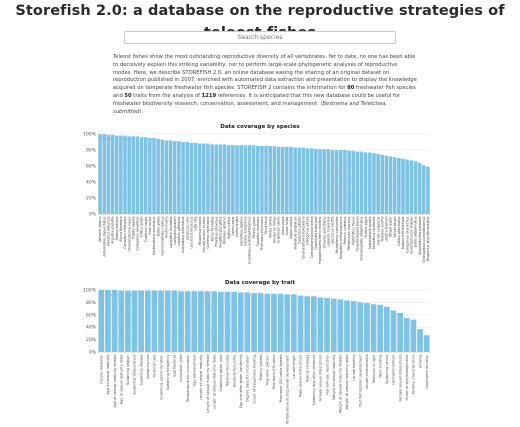 This screenshot has height=427, width=520. I want to click on search-input, so click(260, 37).